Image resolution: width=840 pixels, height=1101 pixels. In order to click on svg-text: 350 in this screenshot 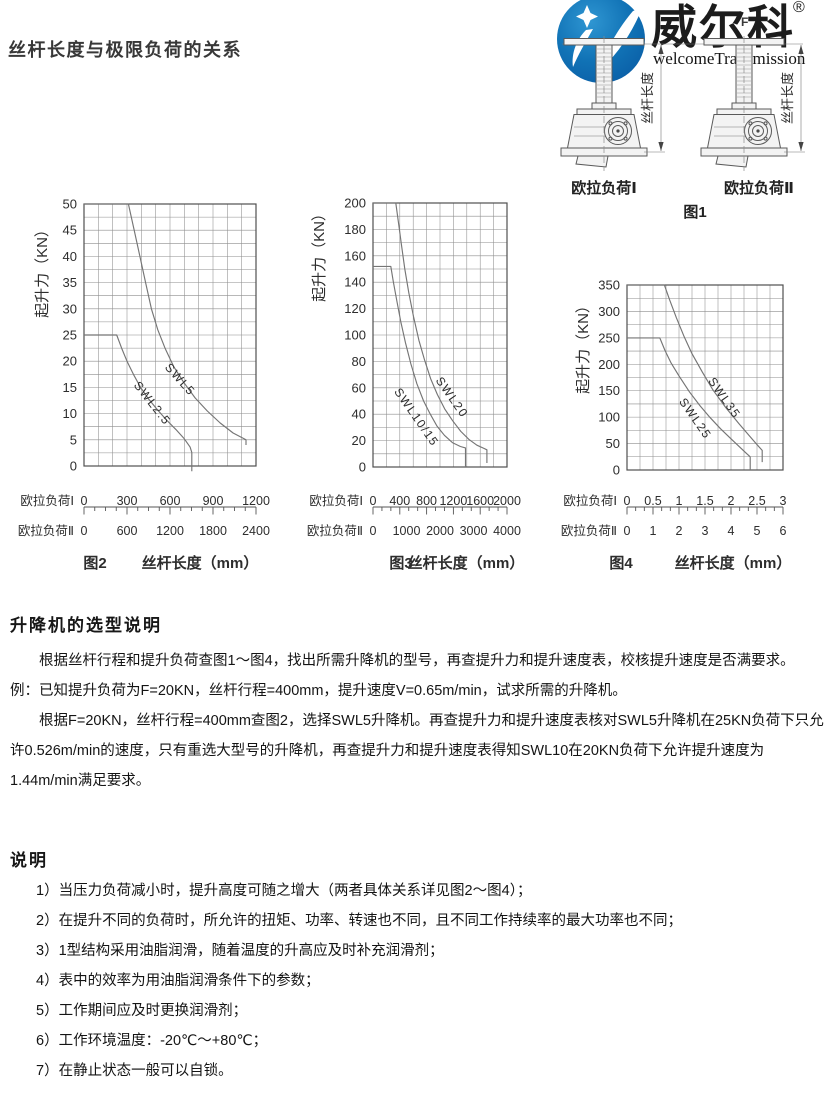, I will do `click(609, 285)`.